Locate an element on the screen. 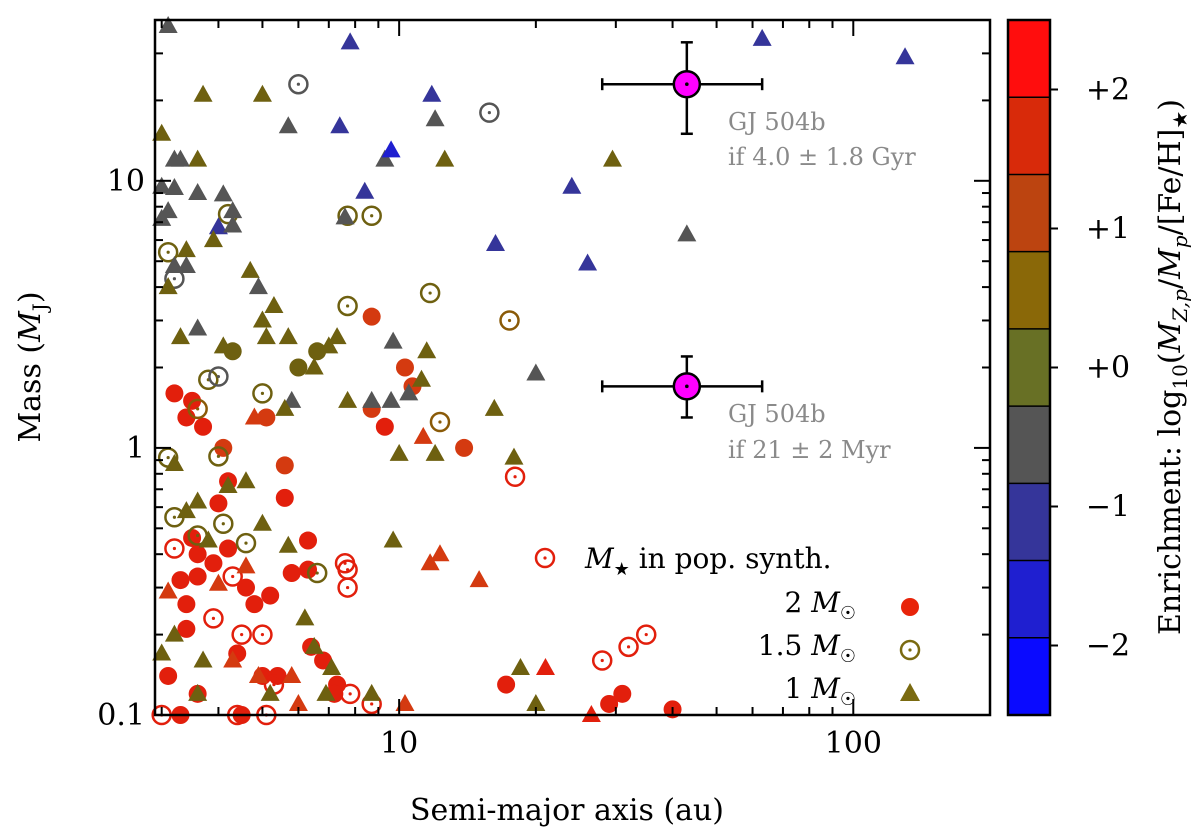  colorbar is located at coordinates (1029, 367).